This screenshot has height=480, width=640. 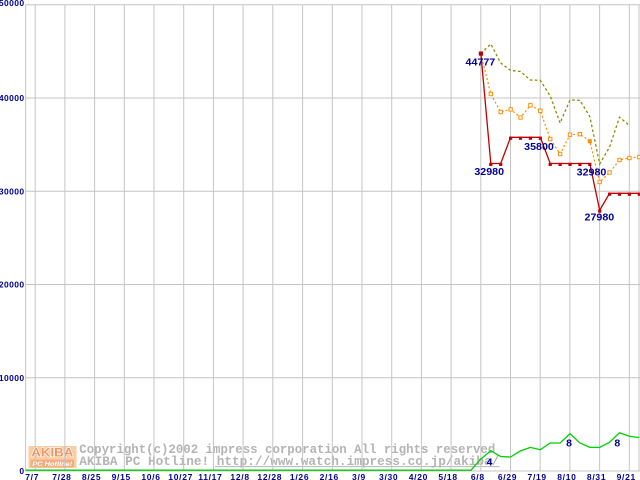 What do you see at coordinates (566, 476) in the screenshot?
I see `svg-text: 8/10` at bounding box center [566, 476].